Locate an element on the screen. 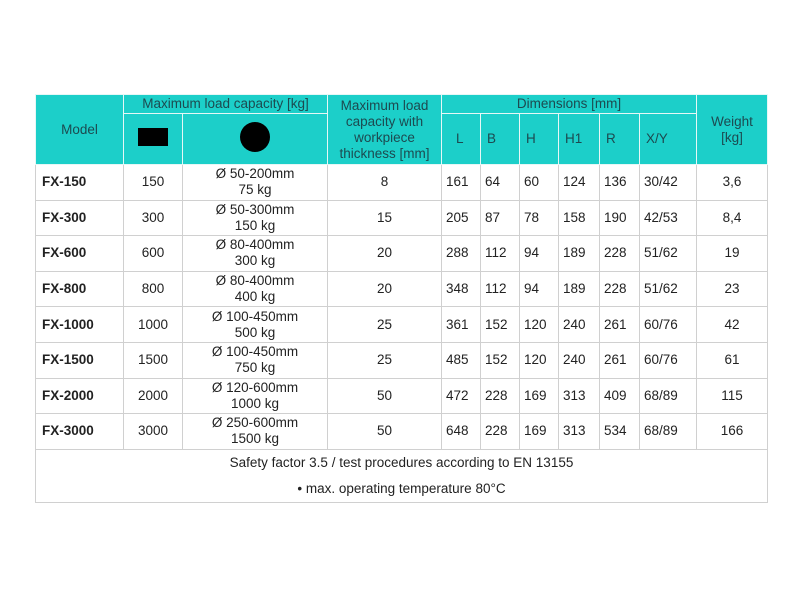  cell-flat: 1000 is located at coordinates (153, 324).